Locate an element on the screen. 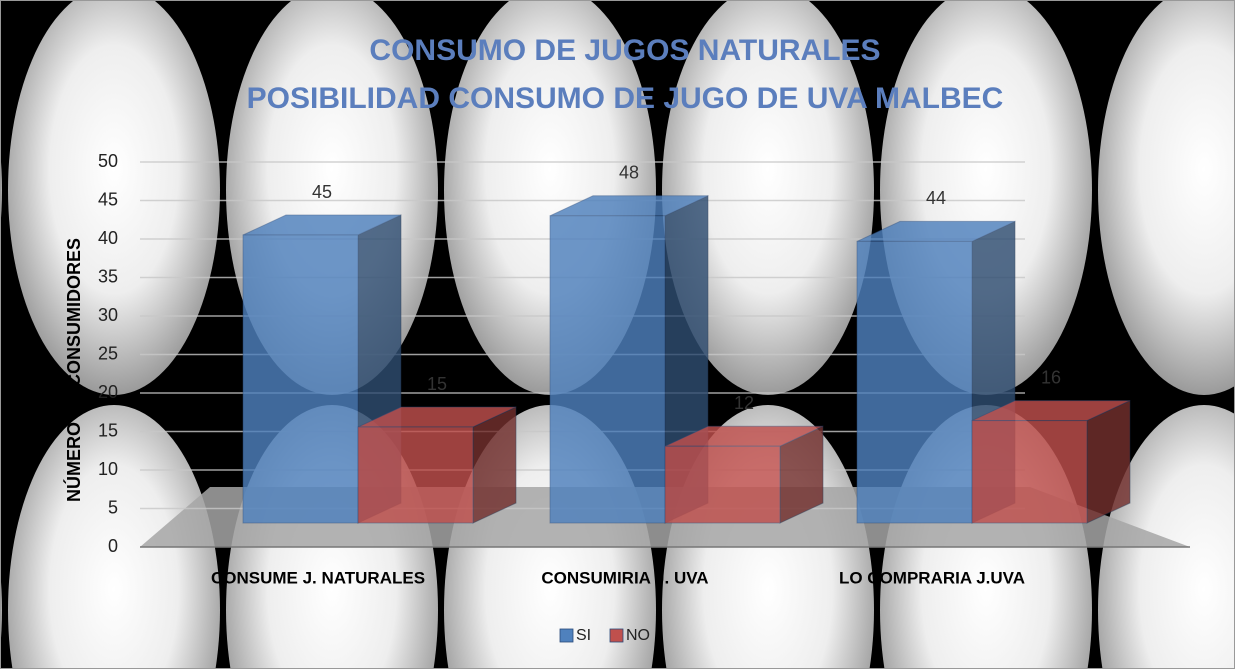  data-label: 45 is located at coordinates (322, 192).